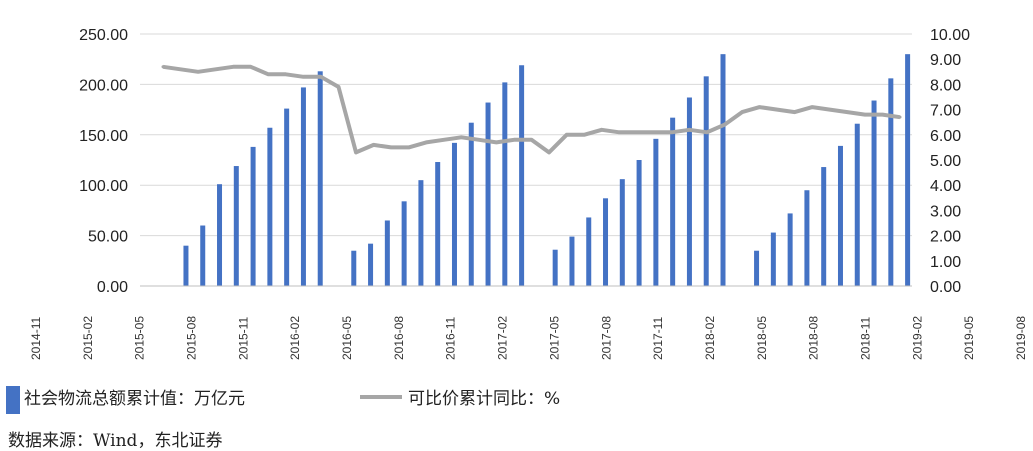 This screenshot has width=1033, height=451. I want to click on y-right-tick-label: 8.00, so click(945, 85).